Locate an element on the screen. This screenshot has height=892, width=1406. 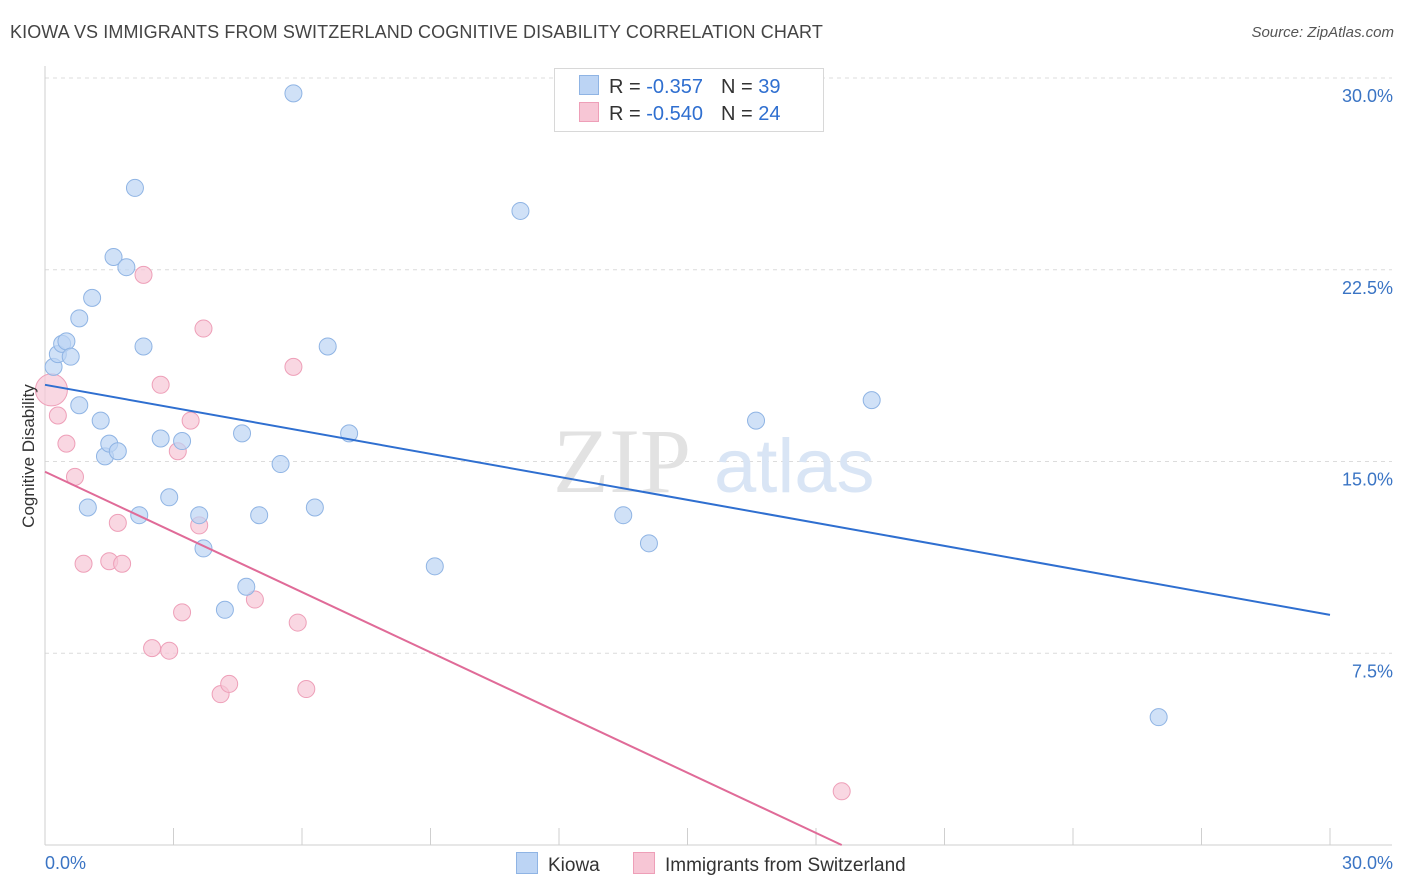
x-tick-label: 30.0% is located at coordinates (1367, 863).